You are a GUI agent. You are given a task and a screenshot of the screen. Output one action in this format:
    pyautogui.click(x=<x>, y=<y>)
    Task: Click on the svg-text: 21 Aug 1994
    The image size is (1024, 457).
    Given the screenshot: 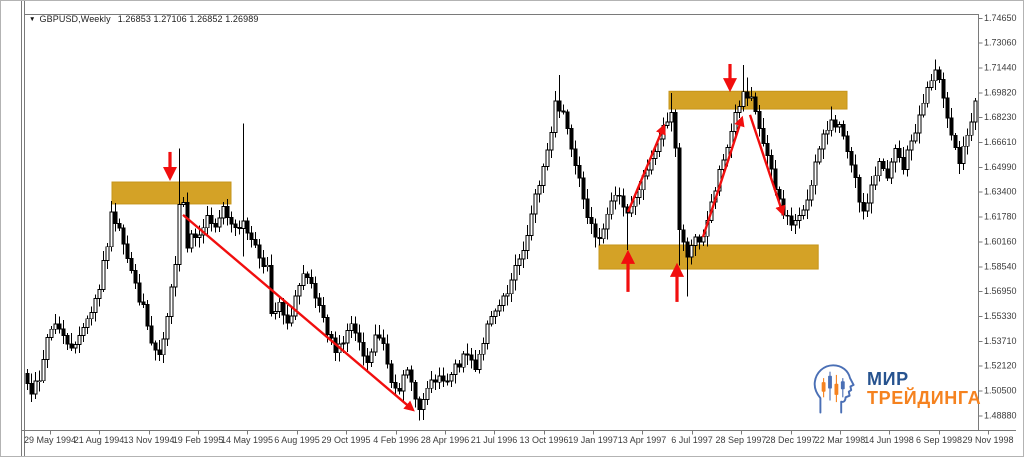 What is the action you would take?
    pyautogui.click(x=99, y=440)
    